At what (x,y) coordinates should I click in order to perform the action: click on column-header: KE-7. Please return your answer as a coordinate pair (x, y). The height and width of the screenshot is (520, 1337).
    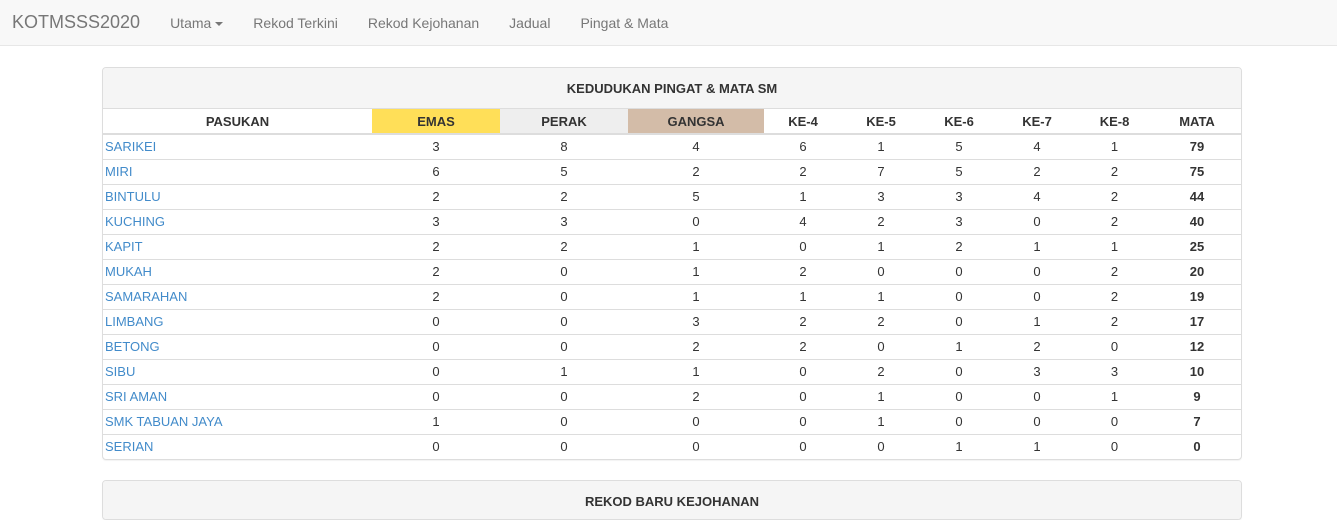
    Looking at the image, I should click on (1037, 122).